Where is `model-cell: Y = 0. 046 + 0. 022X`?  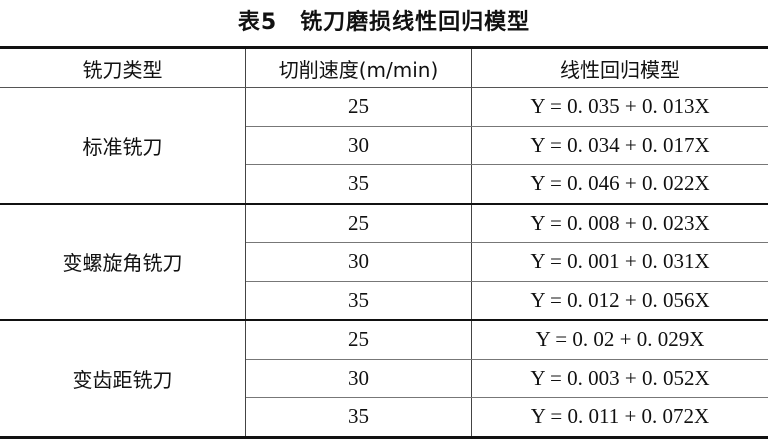
model-cell: Y = 0. 046 + 0. 022X is located at coordinates (620, 184).